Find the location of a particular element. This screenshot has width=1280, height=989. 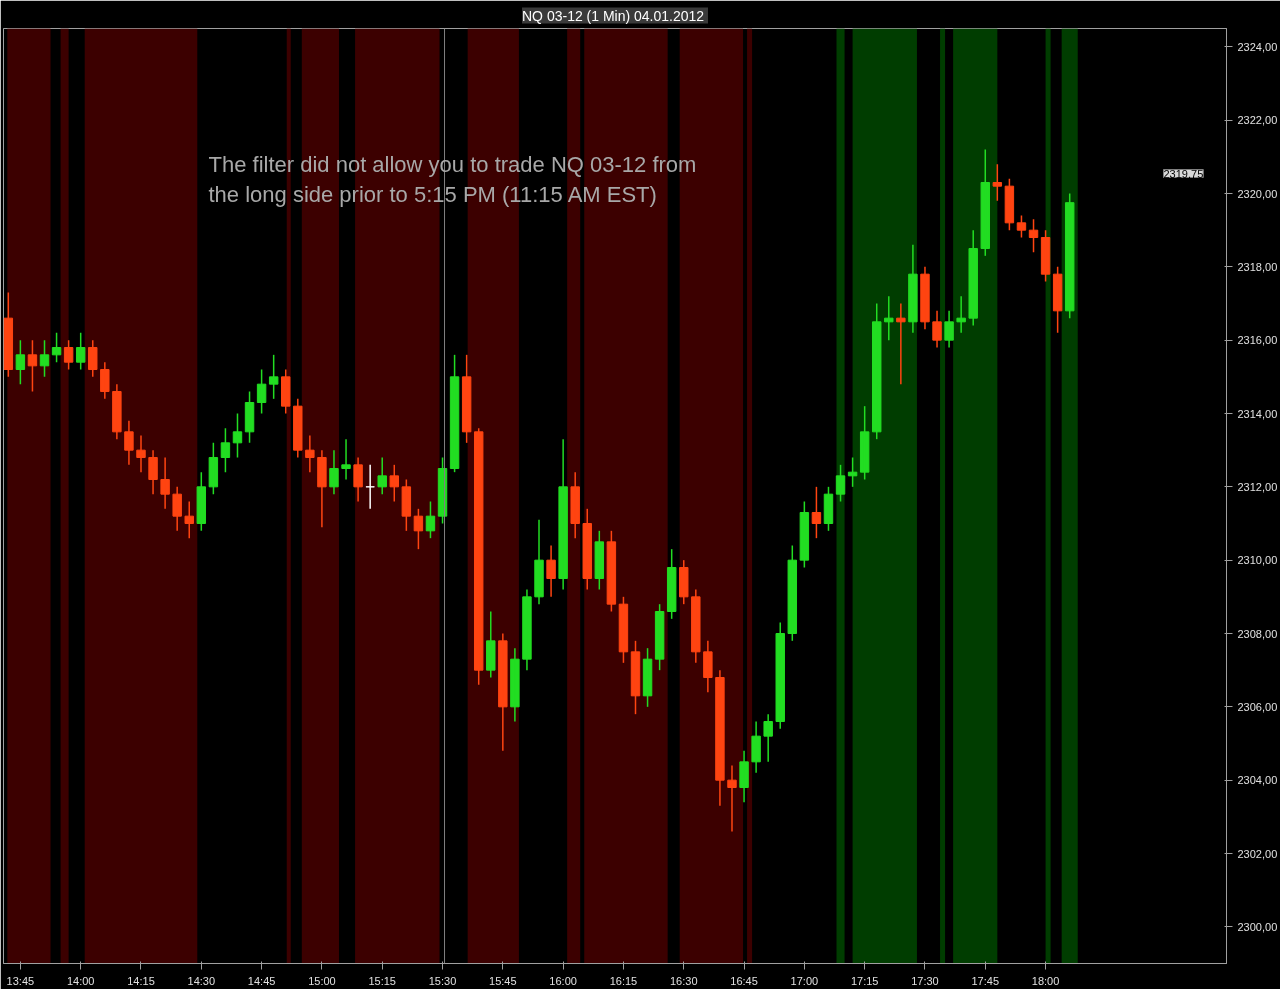

x-tick-label: 15:15 is located at coordinates (382, 980).